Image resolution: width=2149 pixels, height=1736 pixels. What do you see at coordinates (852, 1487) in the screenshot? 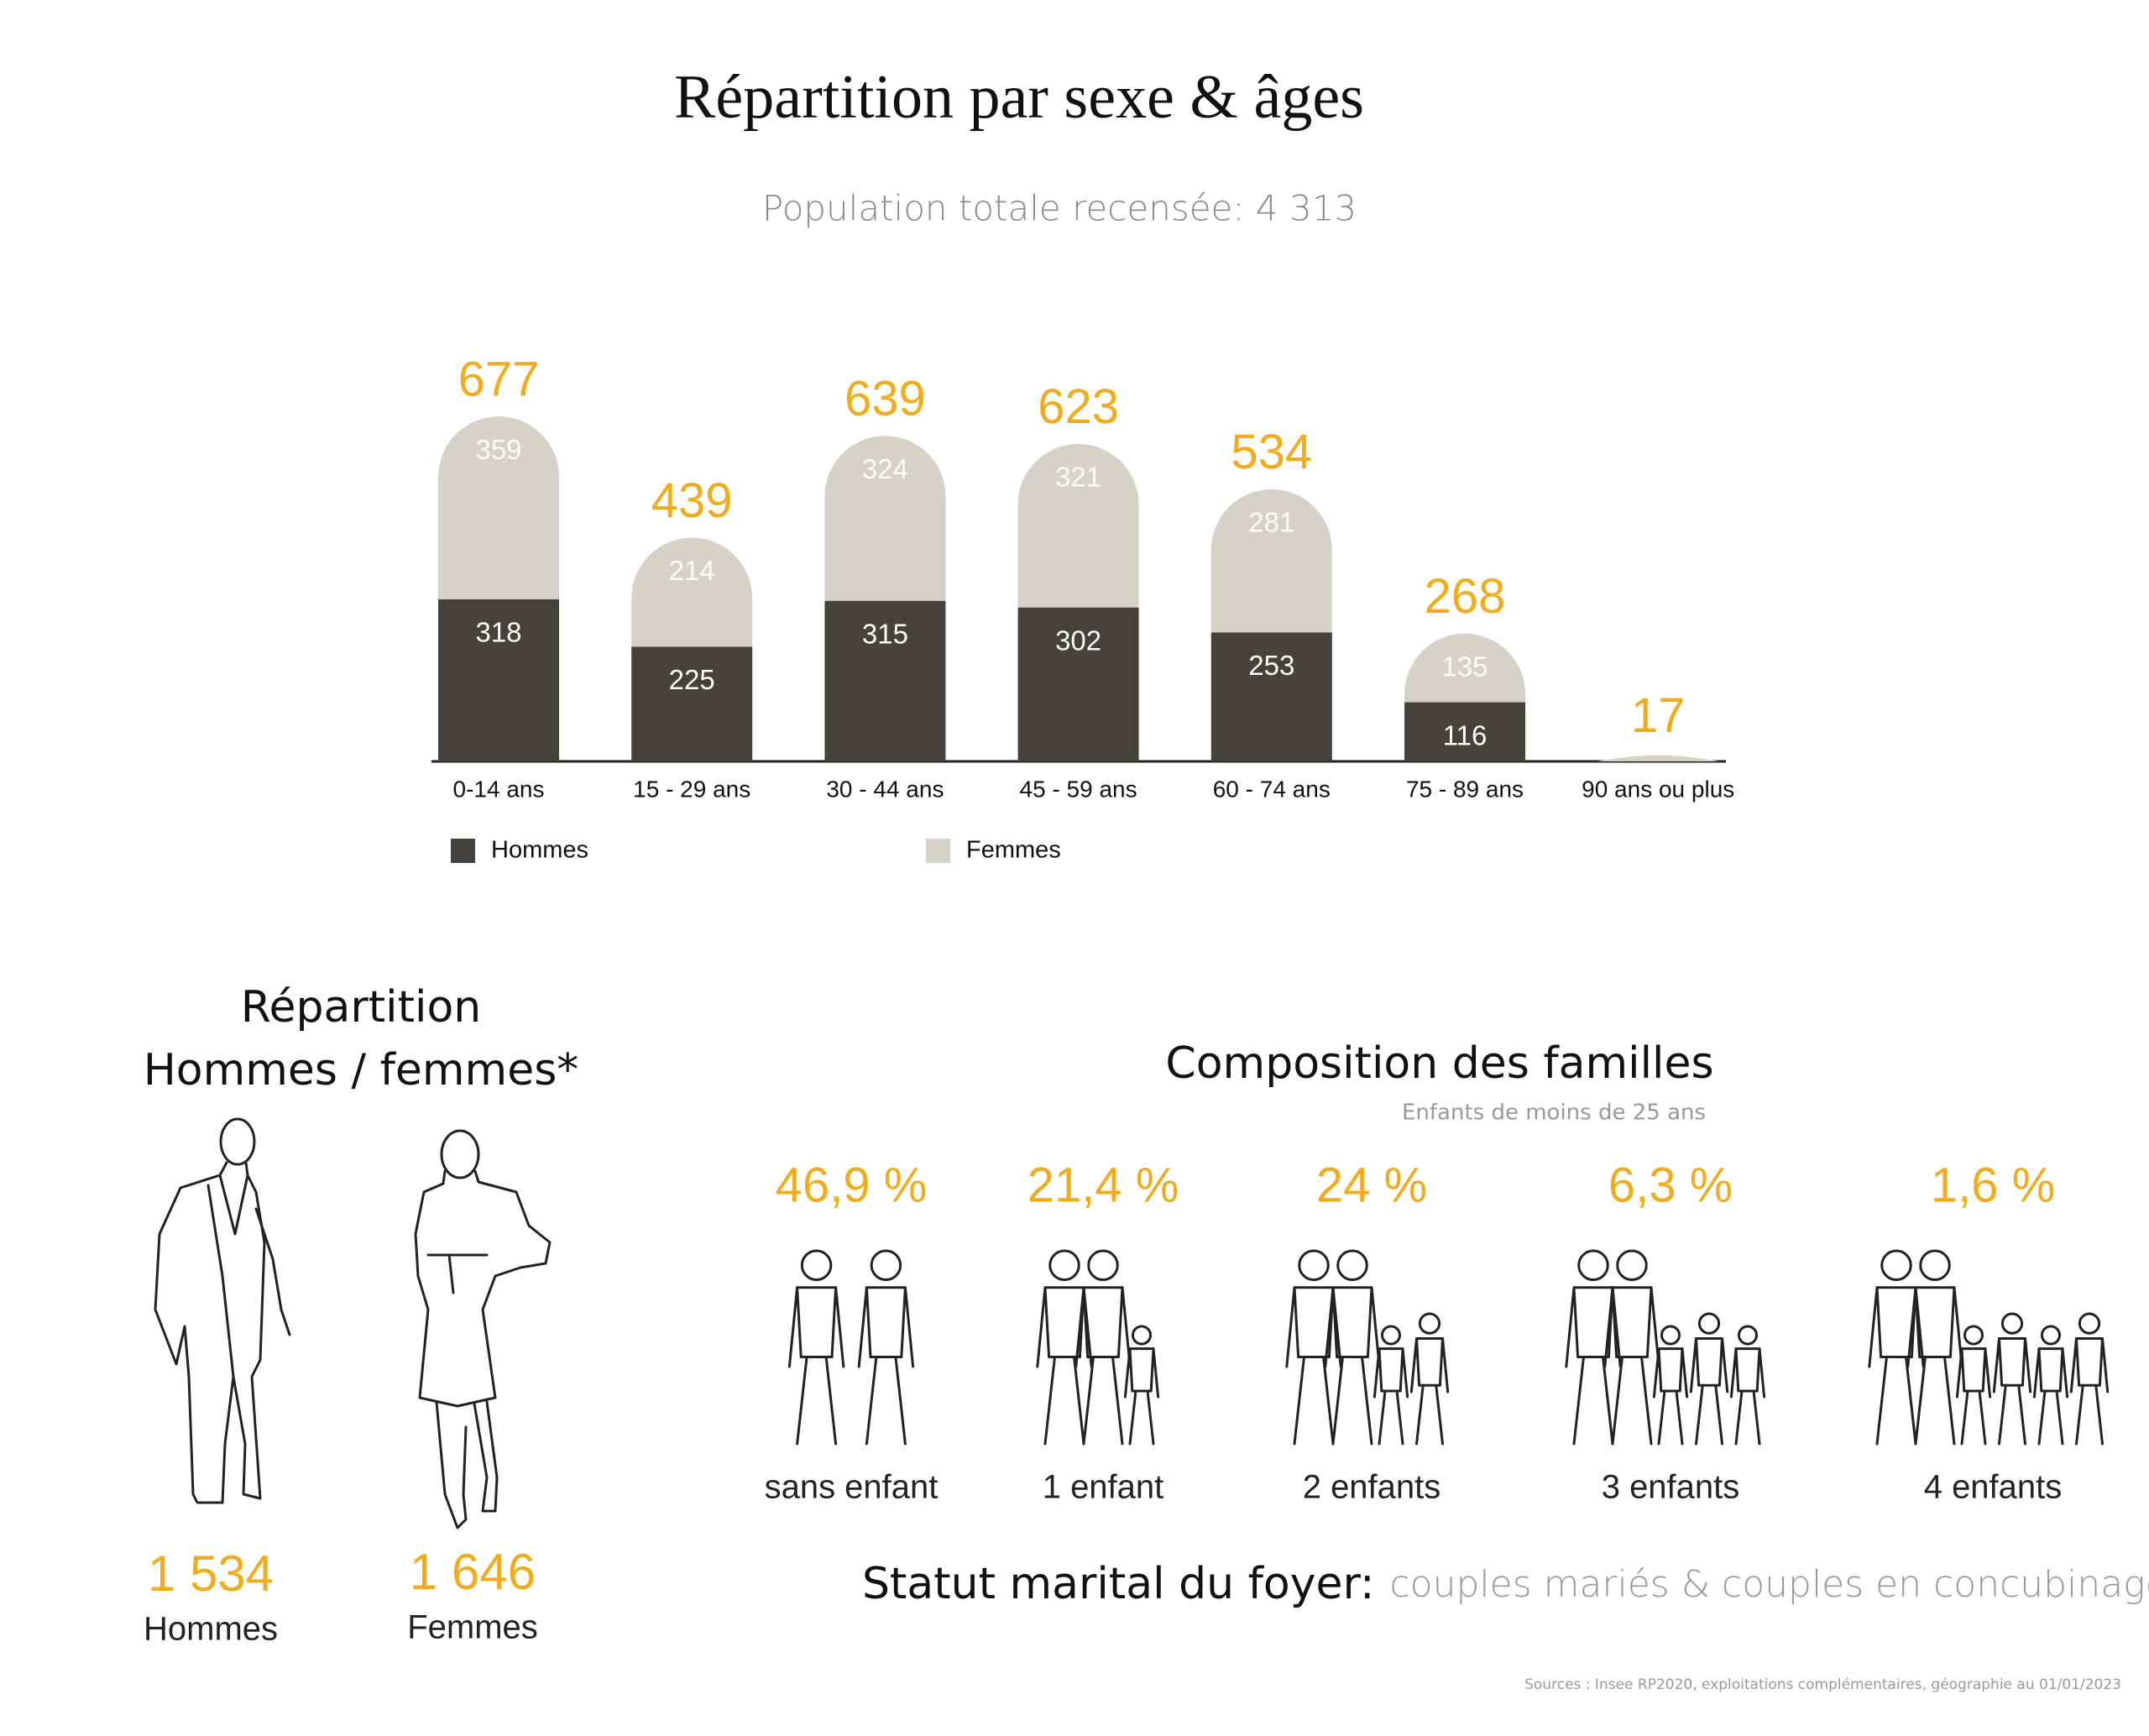
I see `family-label: sans enfant` at bounding box center [852, 1487].